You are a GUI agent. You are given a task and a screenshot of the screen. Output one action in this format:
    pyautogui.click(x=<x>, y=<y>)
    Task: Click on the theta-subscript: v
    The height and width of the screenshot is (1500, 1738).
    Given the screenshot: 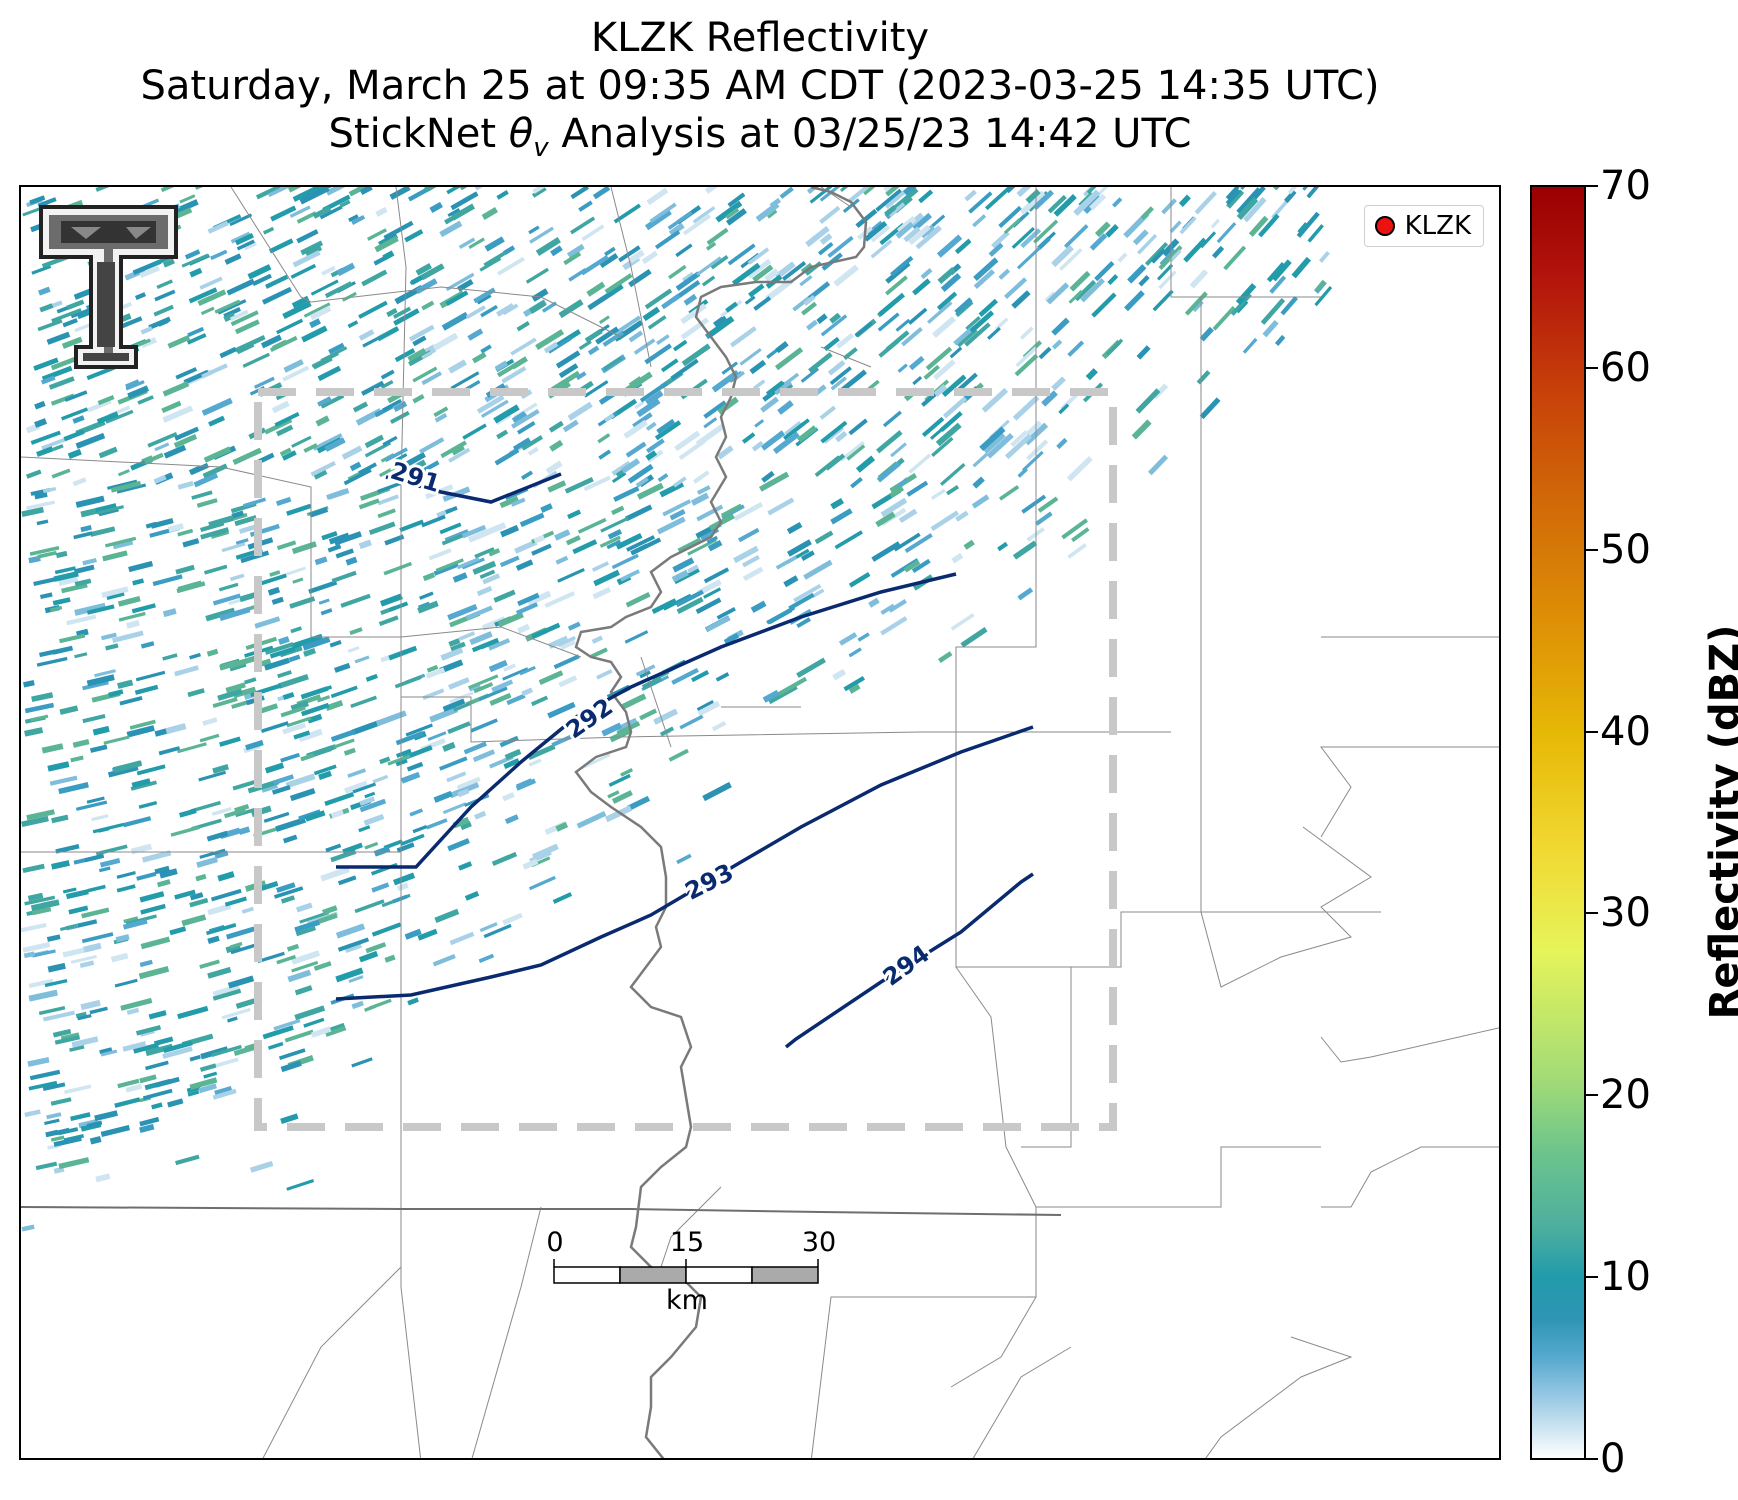 What is the action you would take?
    pyautogui.click(x=541, y=148)
    